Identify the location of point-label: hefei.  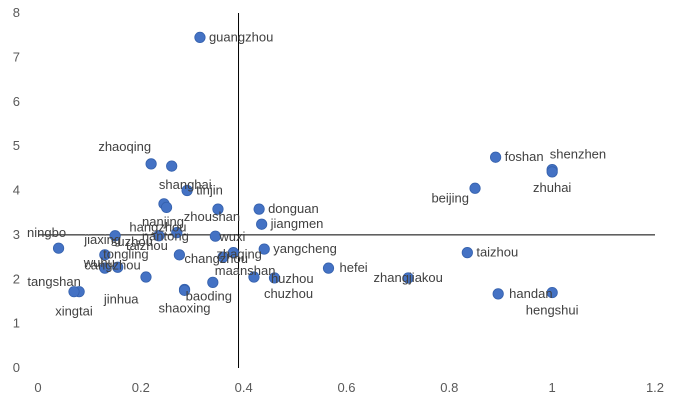
(354, 267).